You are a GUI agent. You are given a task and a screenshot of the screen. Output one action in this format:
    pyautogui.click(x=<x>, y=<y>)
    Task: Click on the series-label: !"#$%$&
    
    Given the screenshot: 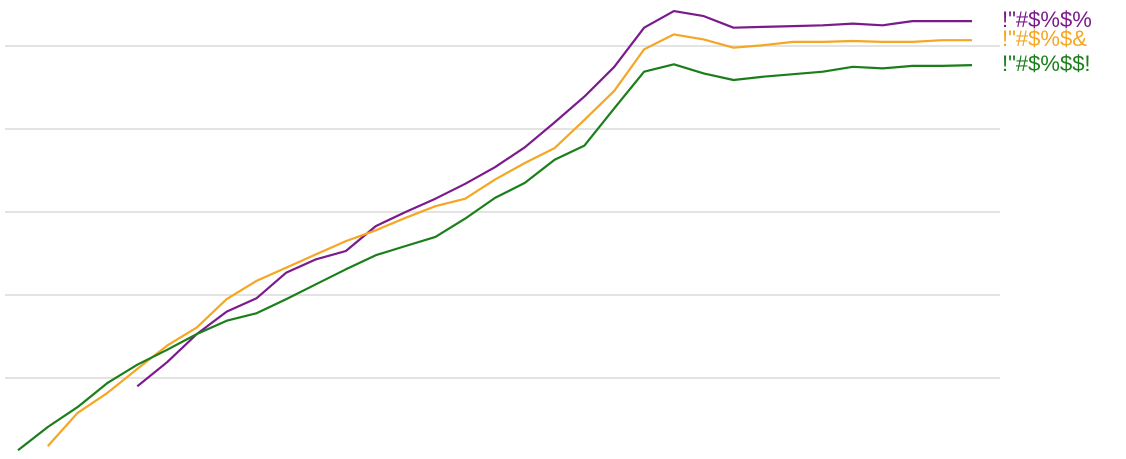 What is the action you would take?
    pyautogui.click(x=1044, y=38)
    